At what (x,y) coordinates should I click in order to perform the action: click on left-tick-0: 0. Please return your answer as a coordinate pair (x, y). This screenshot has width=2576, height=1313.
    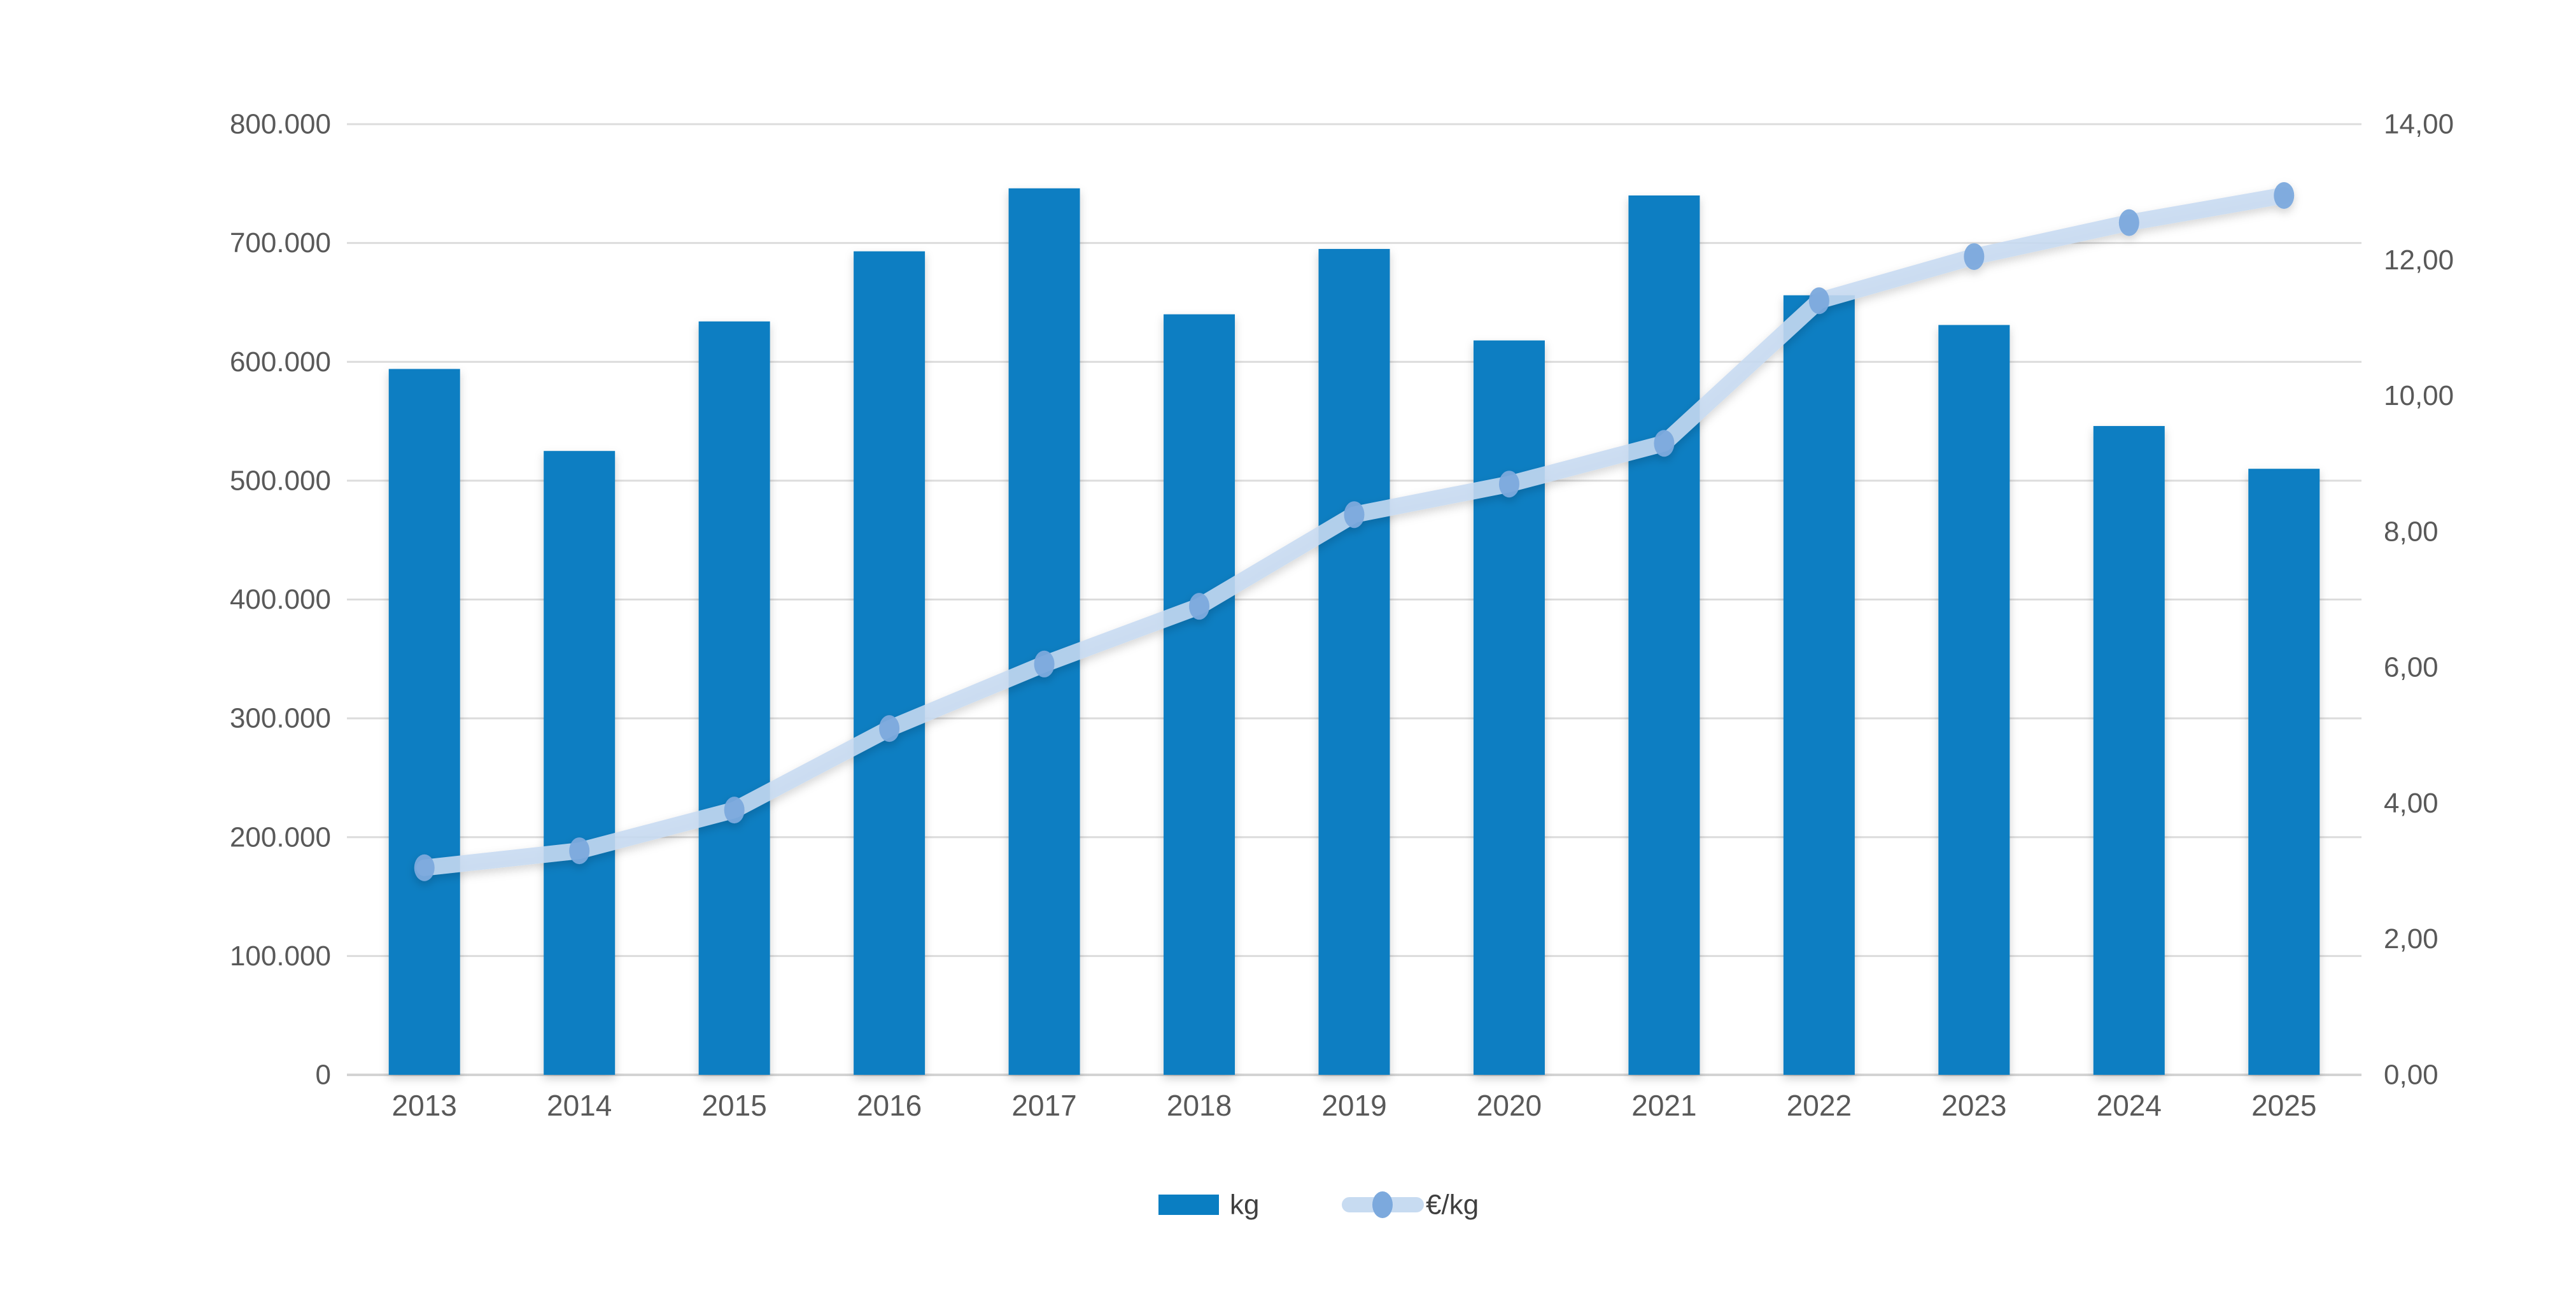
    Looking at the image, I should click on (324, 1075).